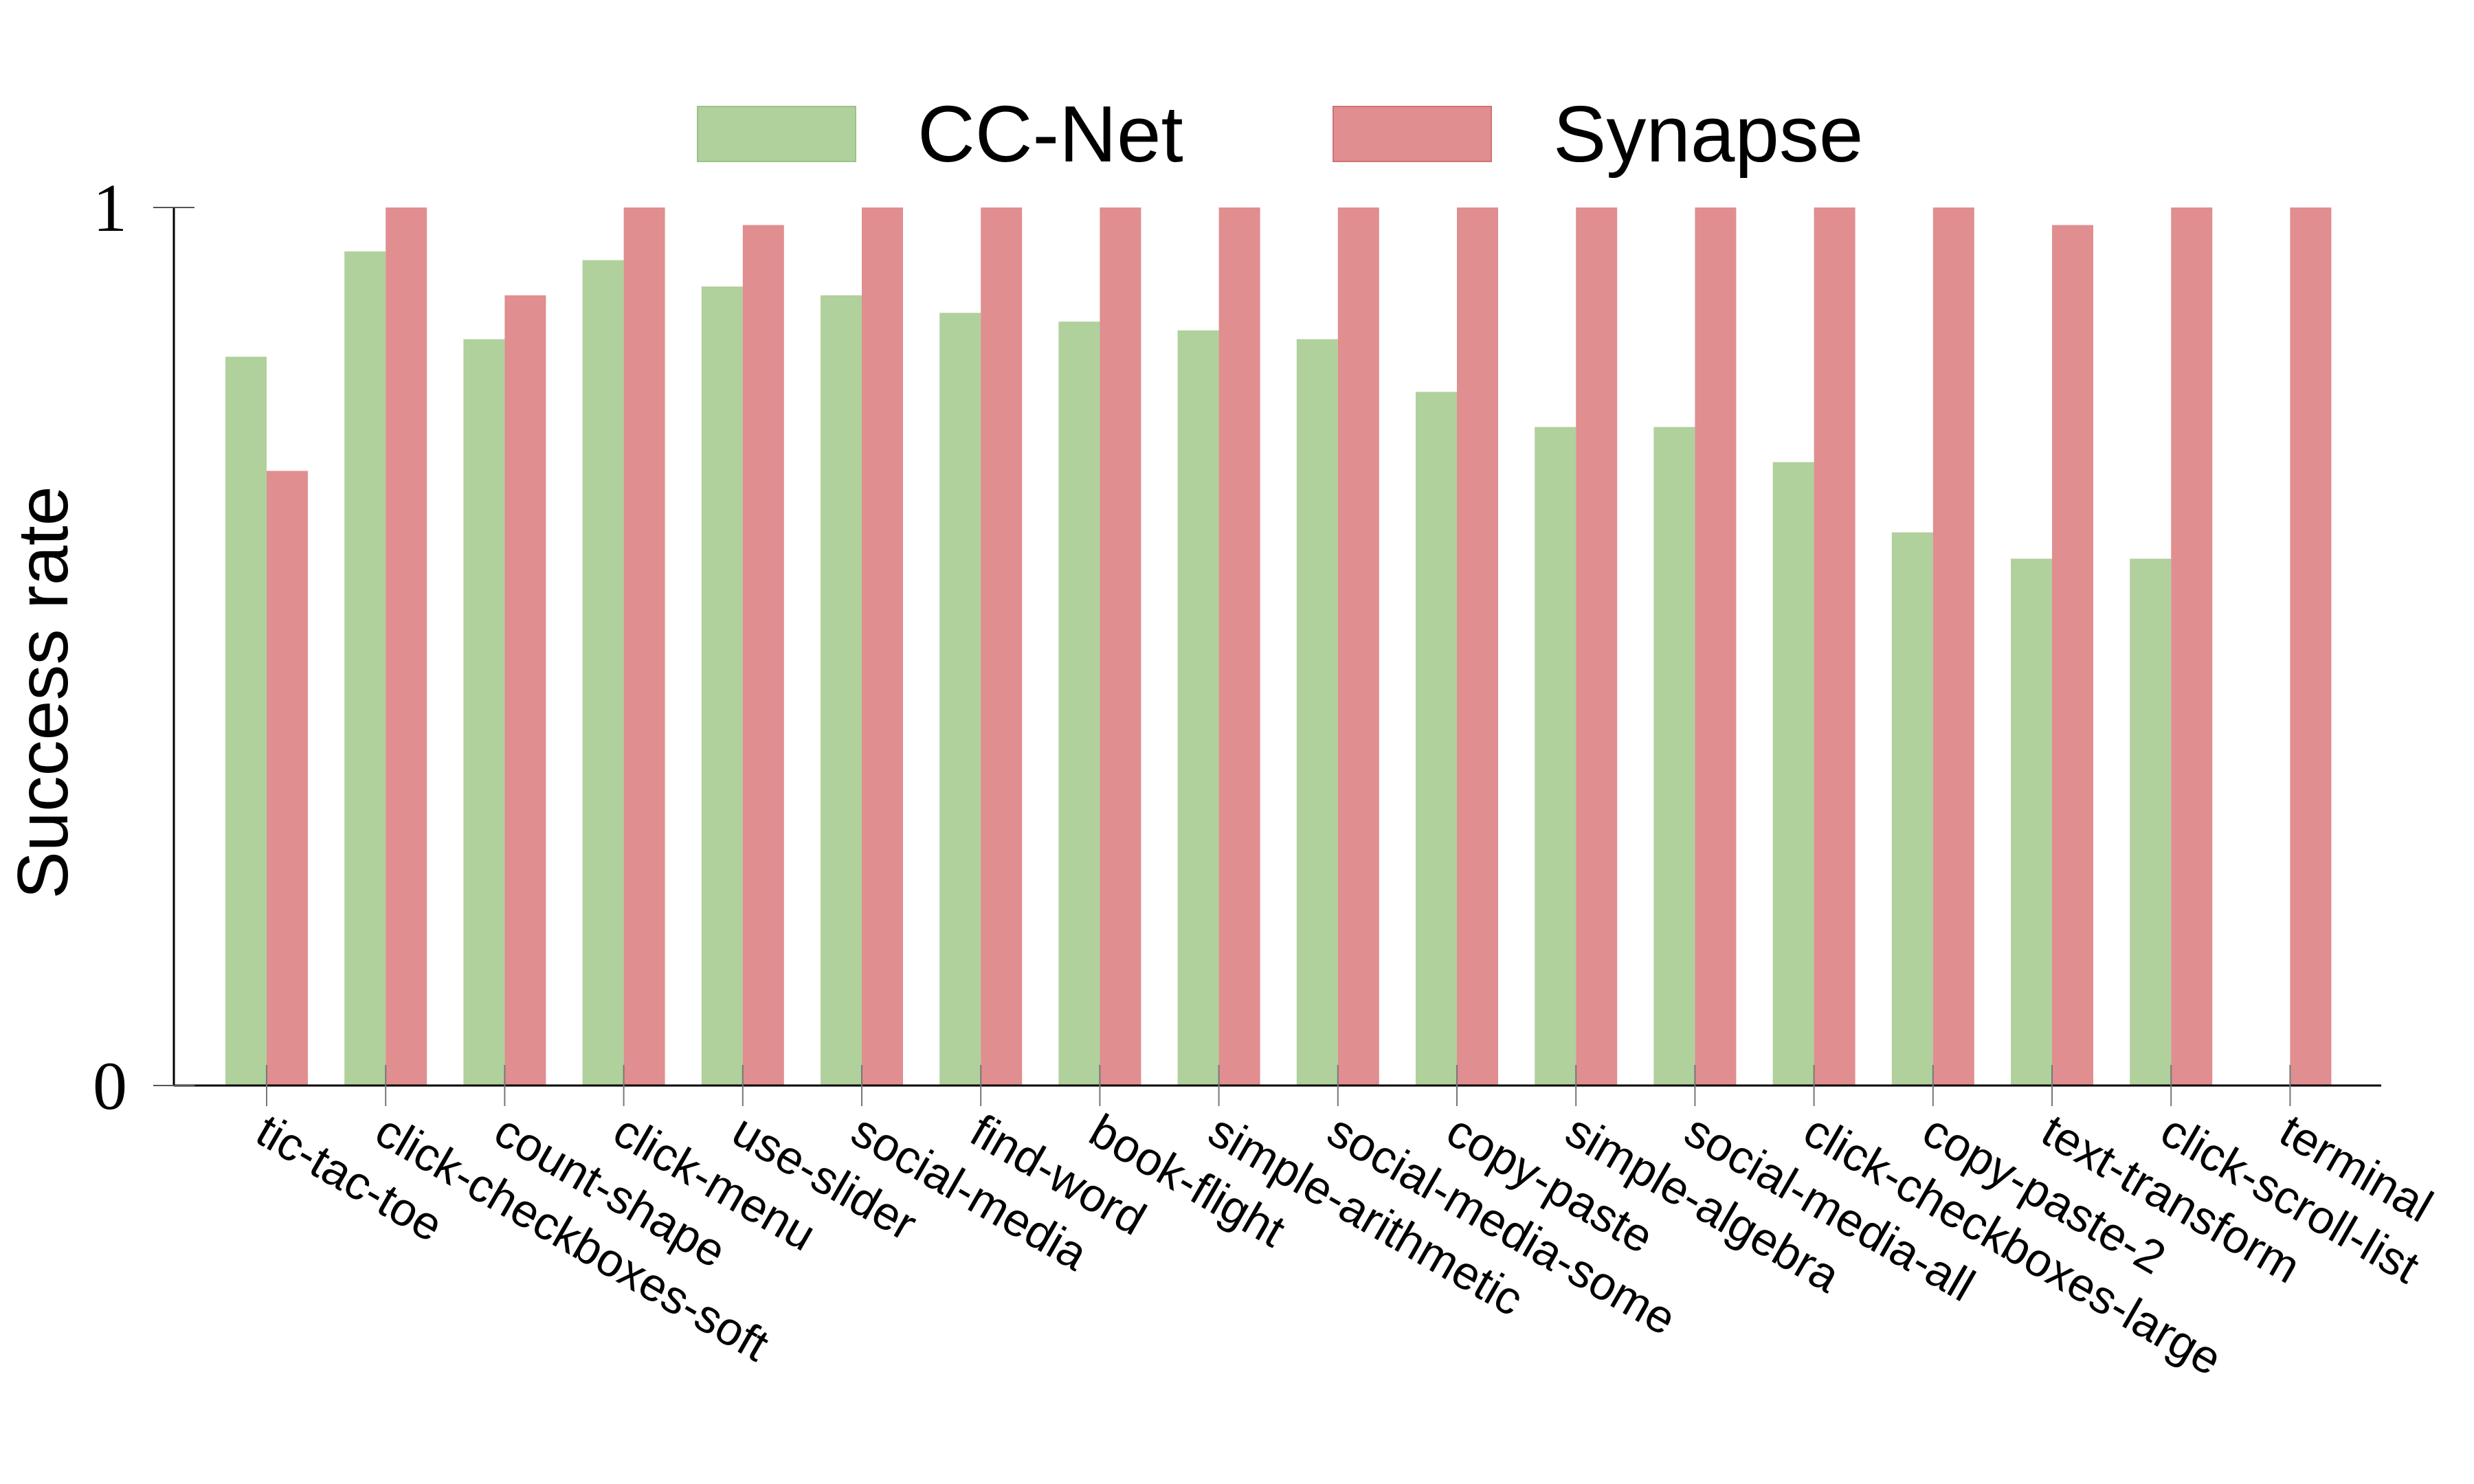 The width and height of the screenshot is (2474, 1484). I want to click on bar-synapse-use-slider, so click(763, 655).